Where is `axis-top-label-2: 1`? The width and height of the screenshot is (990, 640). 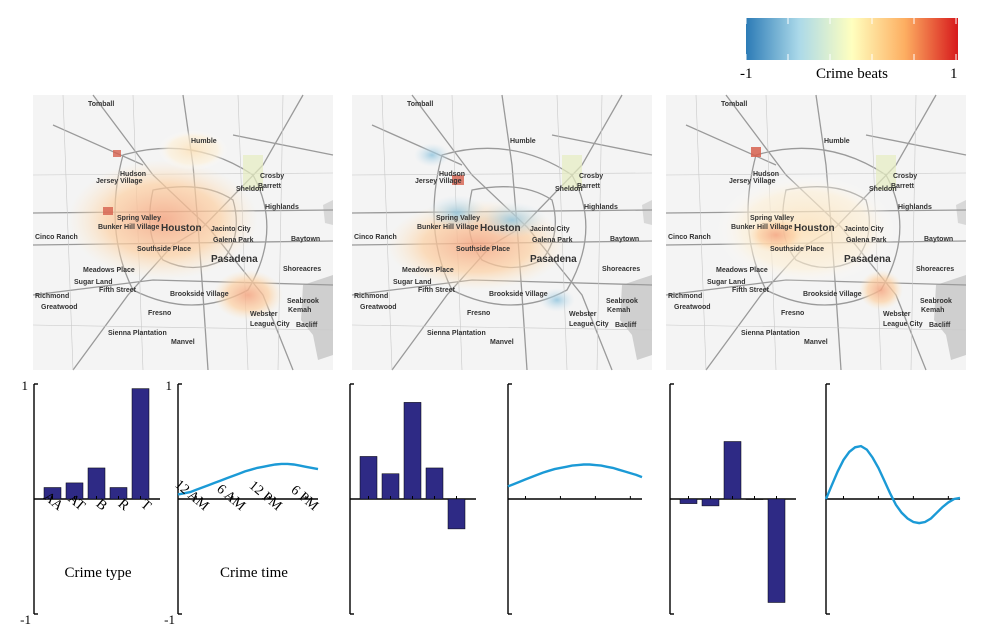 axis-top-label-2: 1 is located at coordinates (169, 385).